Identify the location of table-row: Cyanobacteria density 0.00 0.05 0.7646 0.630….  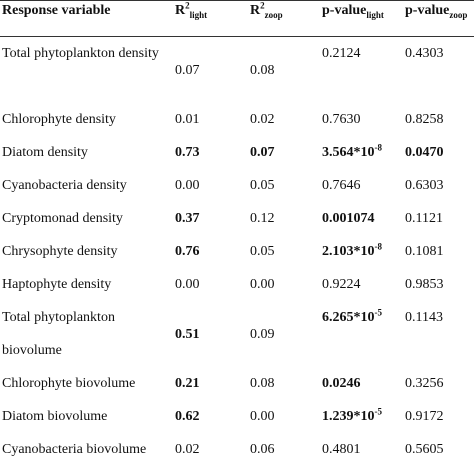
(237, 185).